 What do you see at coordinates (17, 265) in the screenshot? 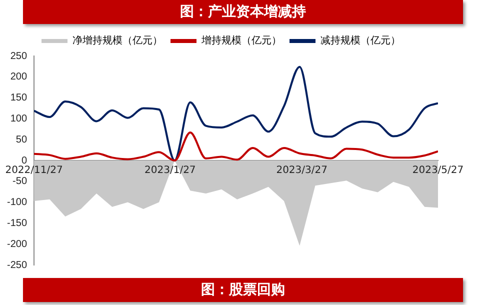
I see `y-tick-label: -250` at bounding box center [17, 265].